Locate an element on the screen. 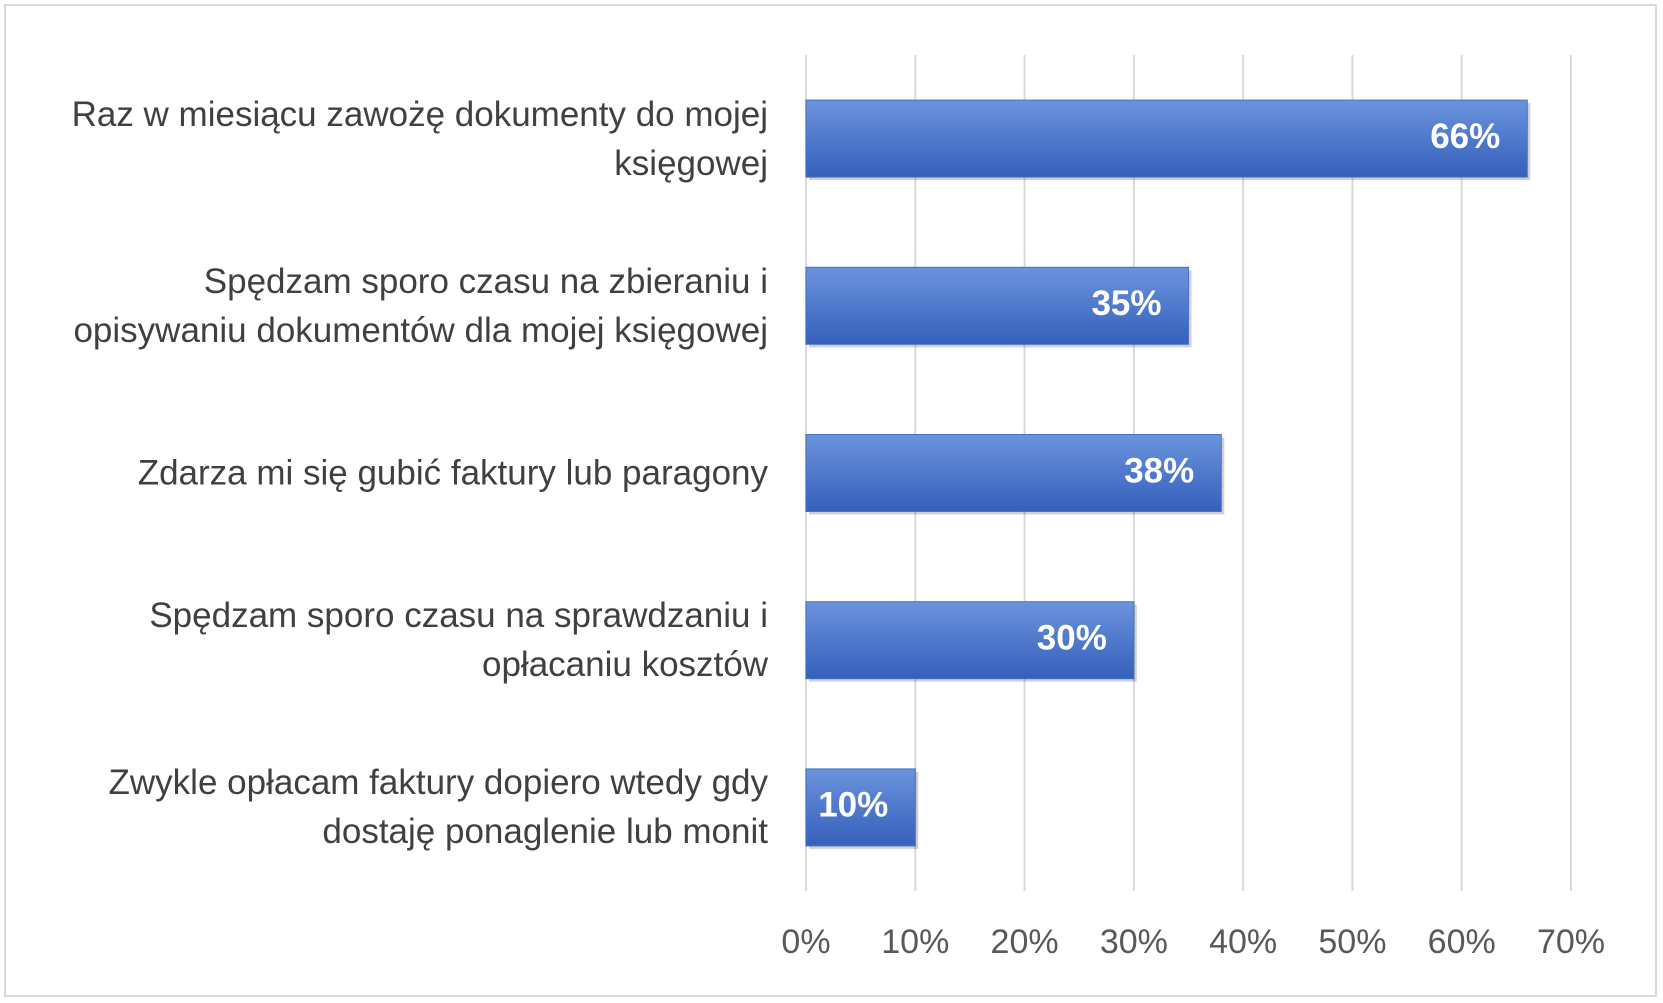  x-tick-label: 50% is located at coordinates (1352, 942).